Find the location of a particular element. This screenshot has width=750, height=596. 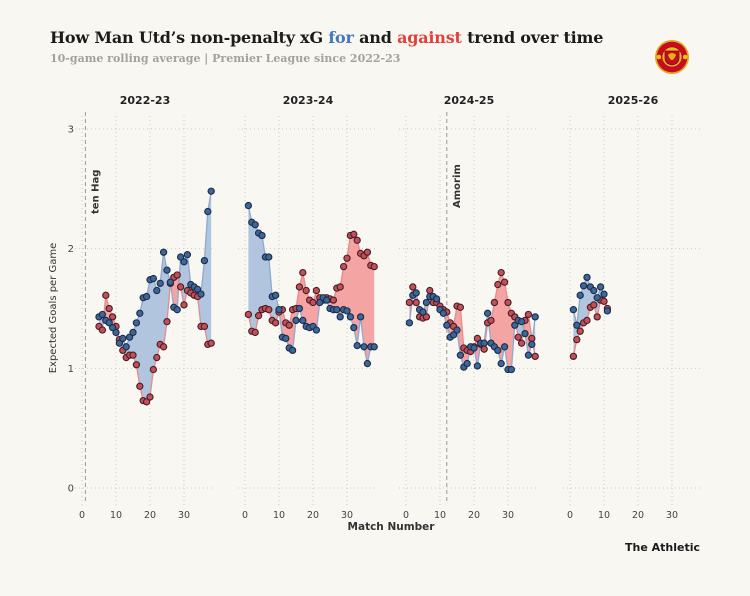

panel-2025-26: 0 10 20 30 2025-26 is located at coordinates (633, 307).